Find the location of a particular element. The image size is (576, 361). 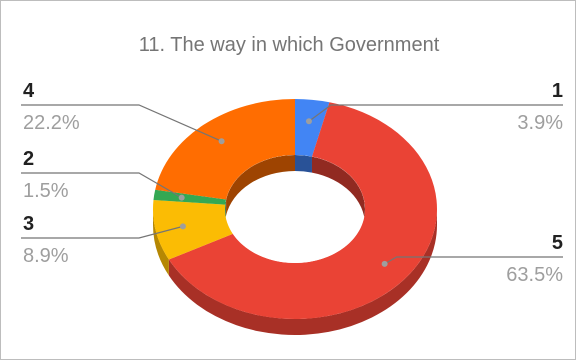

slice-label-2: 2 is located at coordinates (28, 159).